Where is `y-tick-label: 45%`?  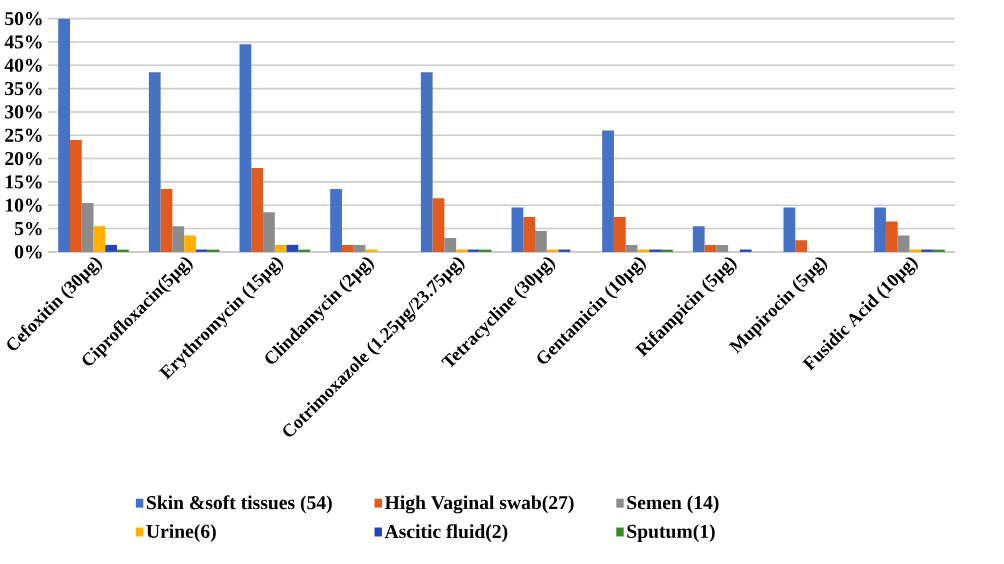
y-tick-label: 45% is located at coordinates (23, 42).